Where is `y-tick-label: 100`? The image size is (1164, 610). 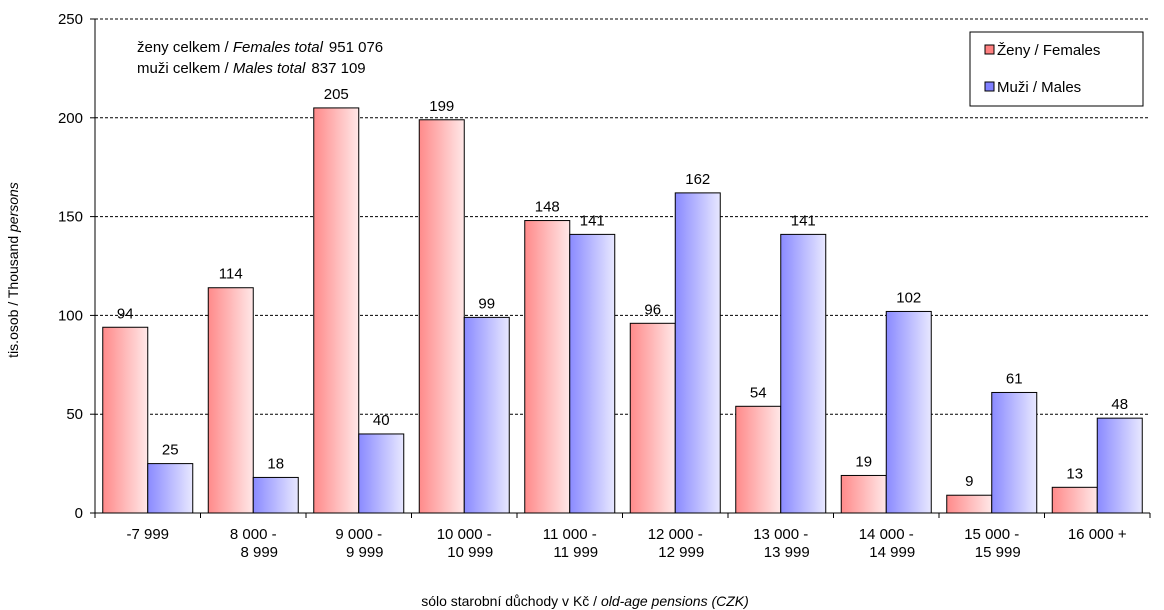 y-tick-label: 100 is located at coordinates (70, 315).